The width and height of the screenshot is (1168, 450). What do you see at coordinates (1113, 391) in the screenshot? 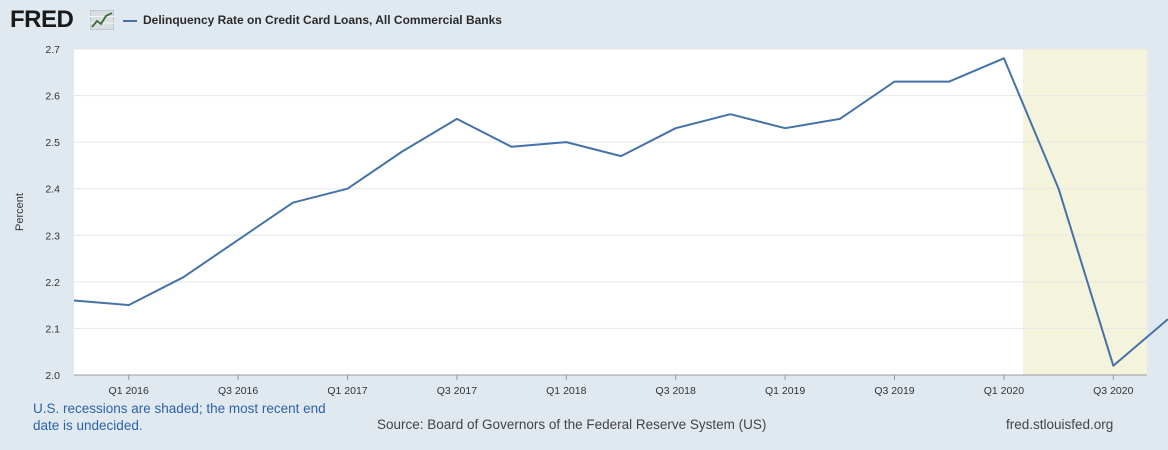
I see `x-tick-label: Q3 2020` at bounding box center [1113, 391].